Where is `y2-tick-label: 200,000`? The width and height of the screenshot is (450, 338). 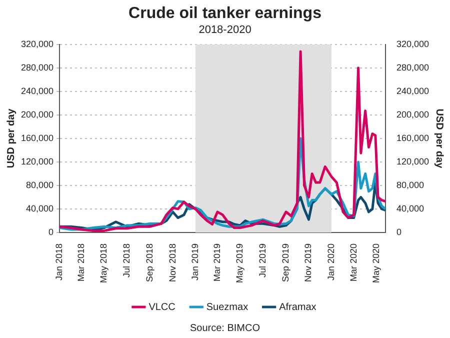 y2-tick-label: 200,000 is located at coordinates (413, 114).